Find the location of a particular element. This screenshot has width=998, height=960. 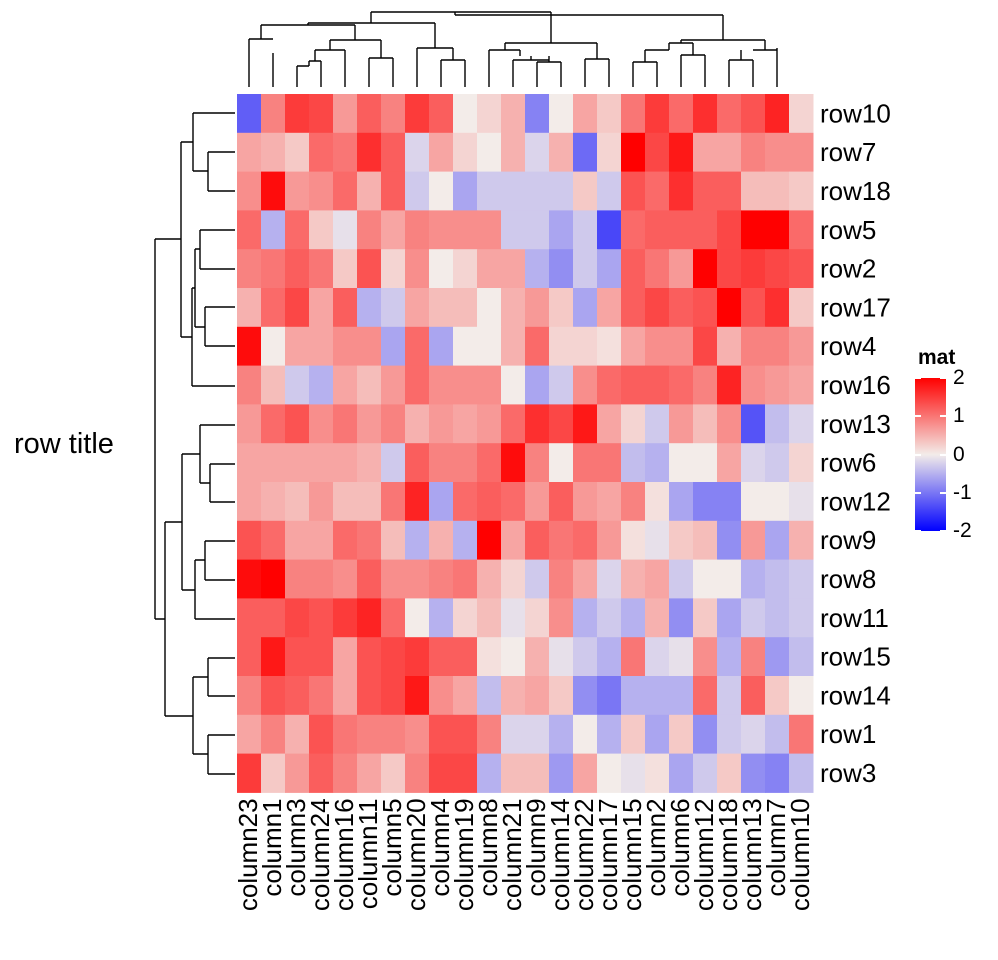

column-label: column1 is located at coordinates (272, 847).